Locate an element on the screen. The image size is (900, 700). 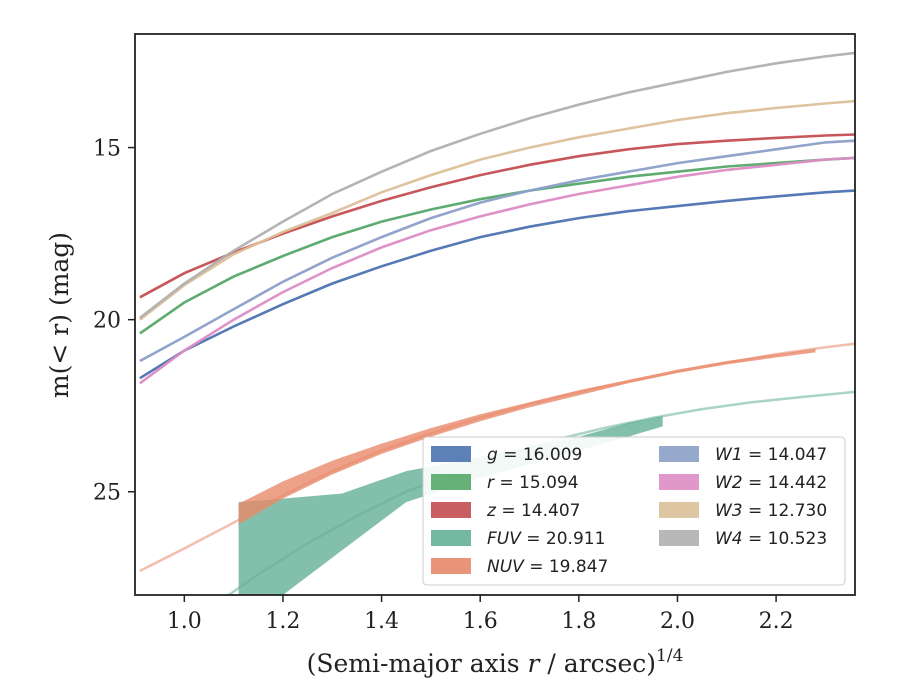
legend-label-g: g = 16.009 is located at coordinates (534, 455).